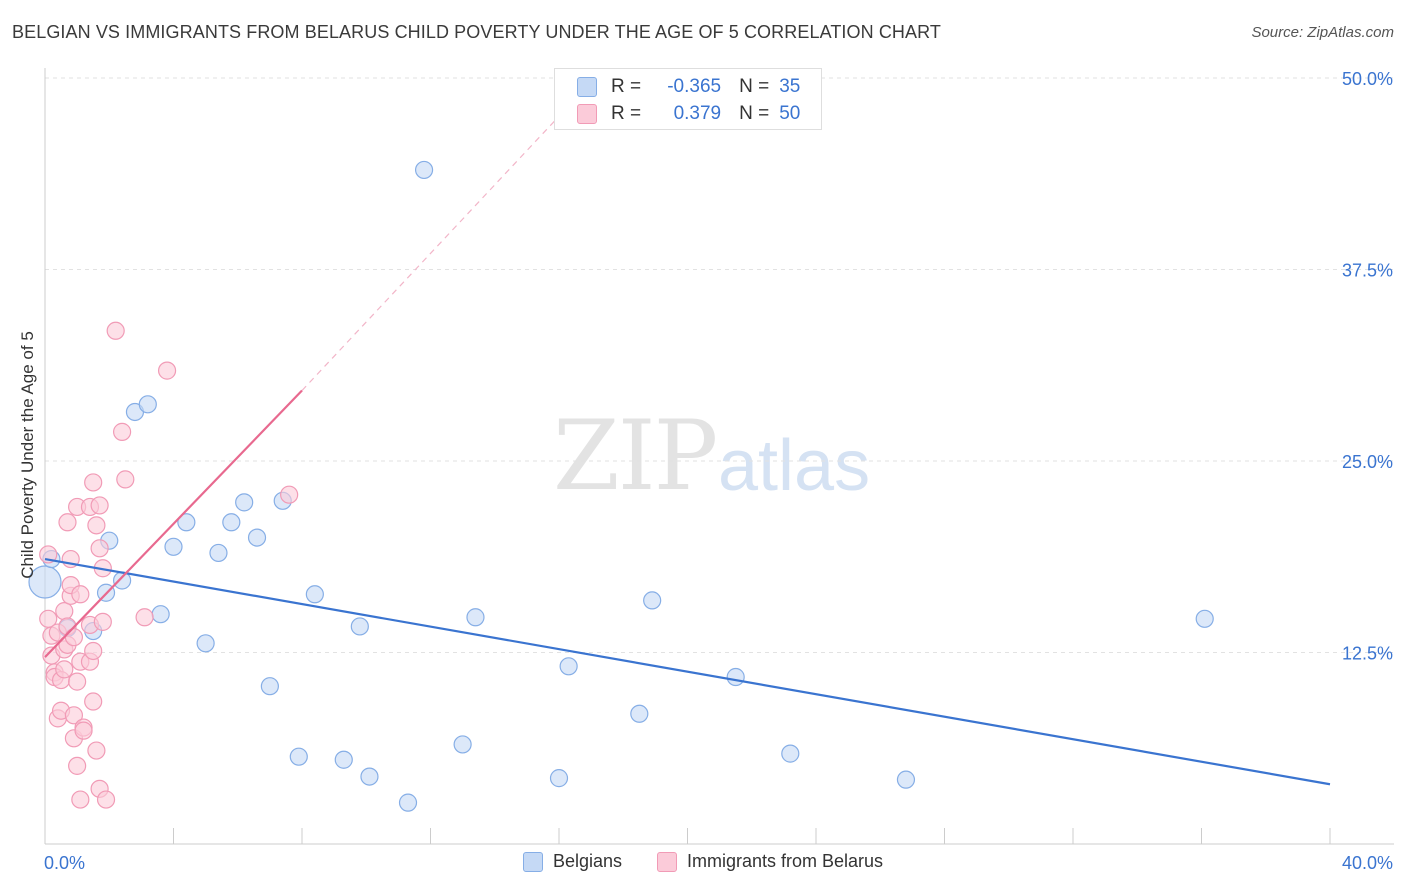 The height and width of the screenshot is (892, 1406). What do you see at coordinates (27, 455) in the screenshot?
I see `y-axis-label: Child Poverty Under the Age of 5` at bounding box center [27, 455].